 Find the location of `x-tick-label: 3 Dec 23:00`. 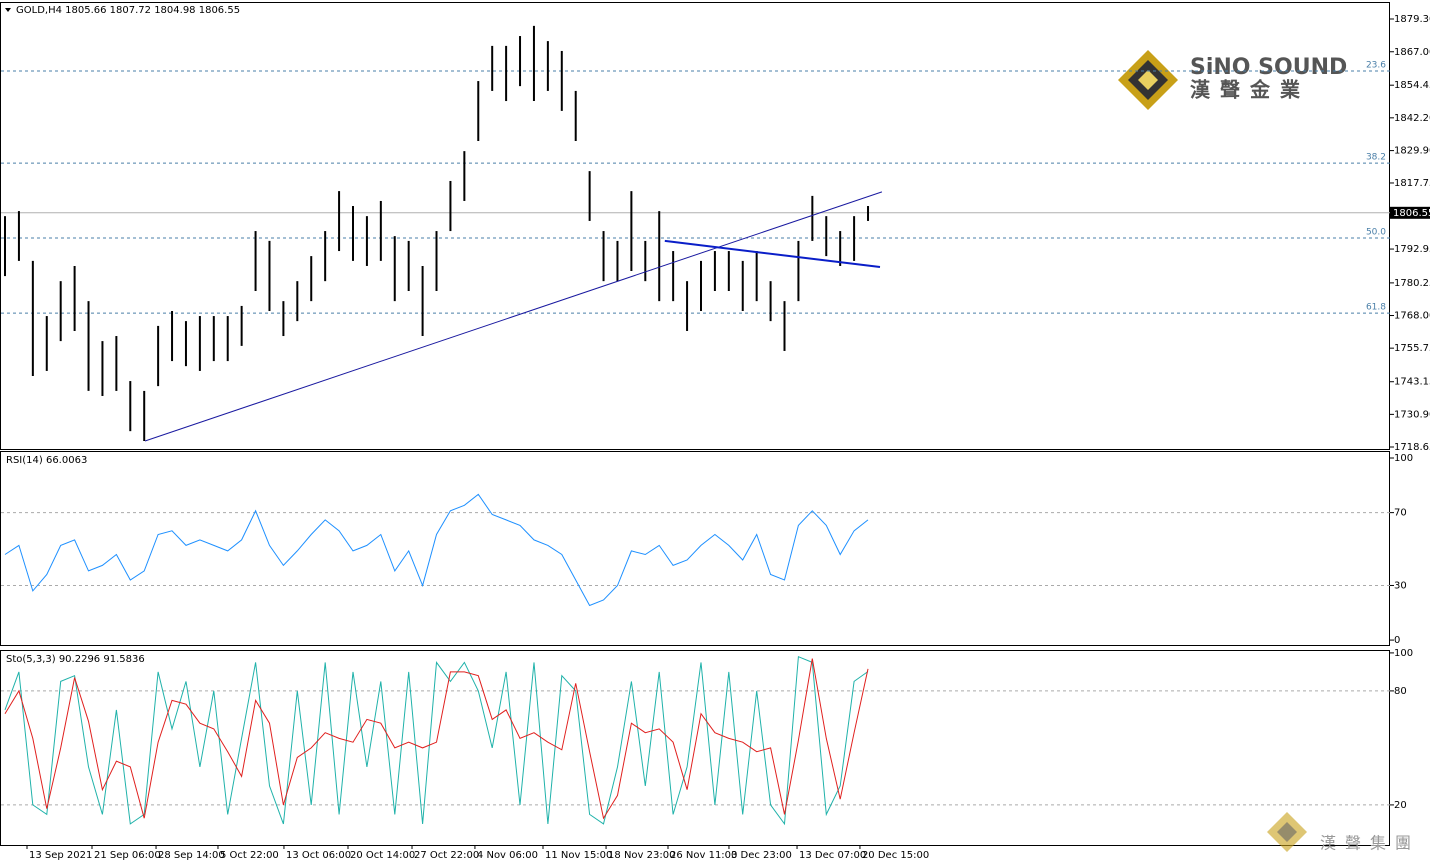

x-tick-label: 3 Dec 23:00 is located at coordinates (761, 855).